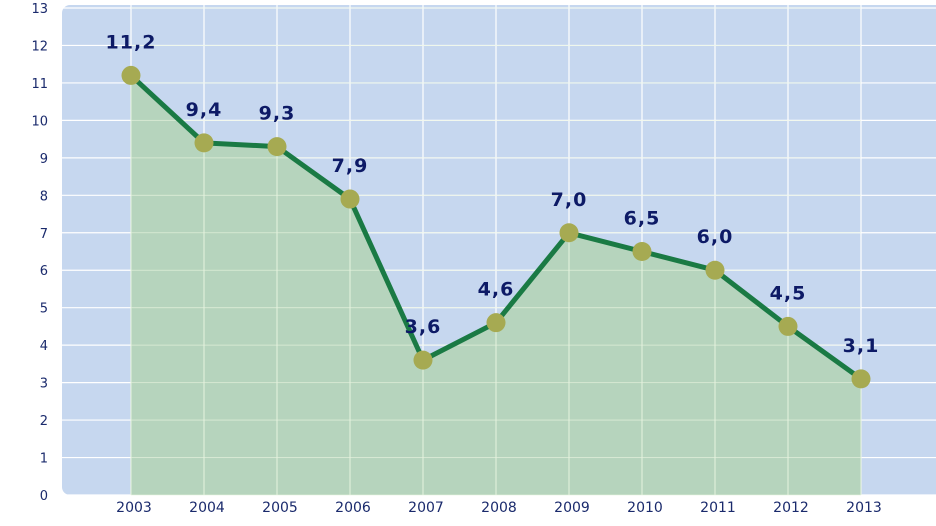 The width and height of the screenshot is (936, 526). What do you see at coordinates (280, 508) in the screenshot?
I see `x-tick-label-2005: 2005` at bounding box center [280, 508].